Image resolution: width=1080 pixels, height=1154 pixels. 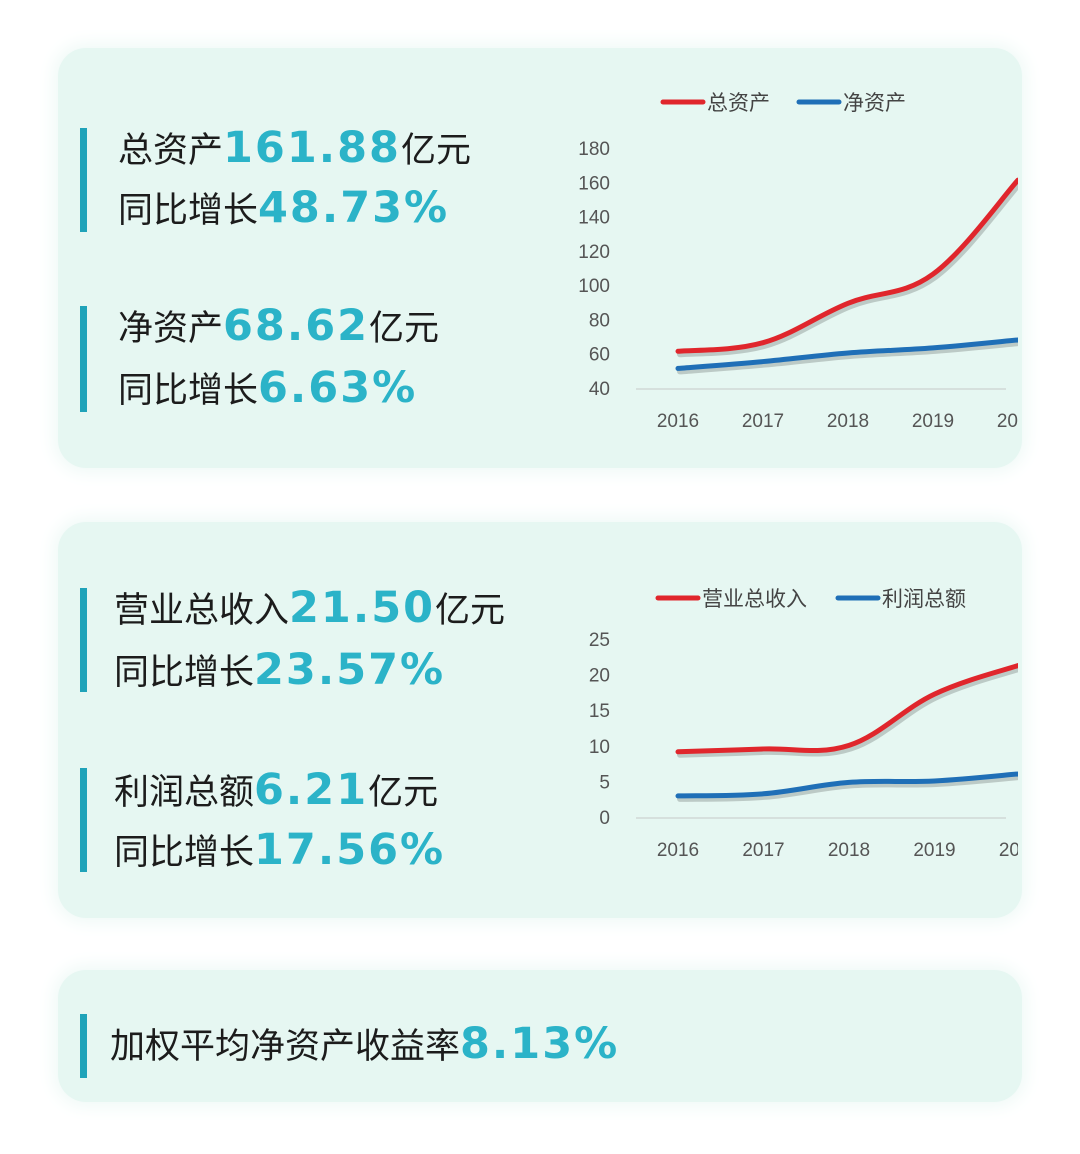 I want to click on legend-label: 净资产, so click(x=874, y=103).